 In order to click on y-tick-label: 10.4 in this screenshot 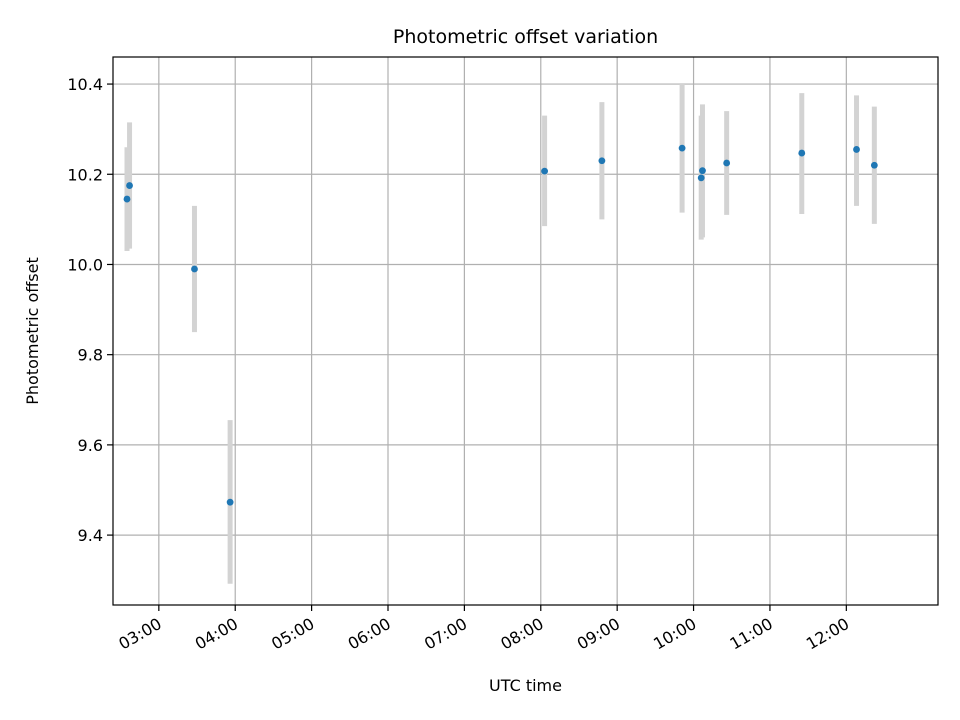, I will do `click(85, 84)`.